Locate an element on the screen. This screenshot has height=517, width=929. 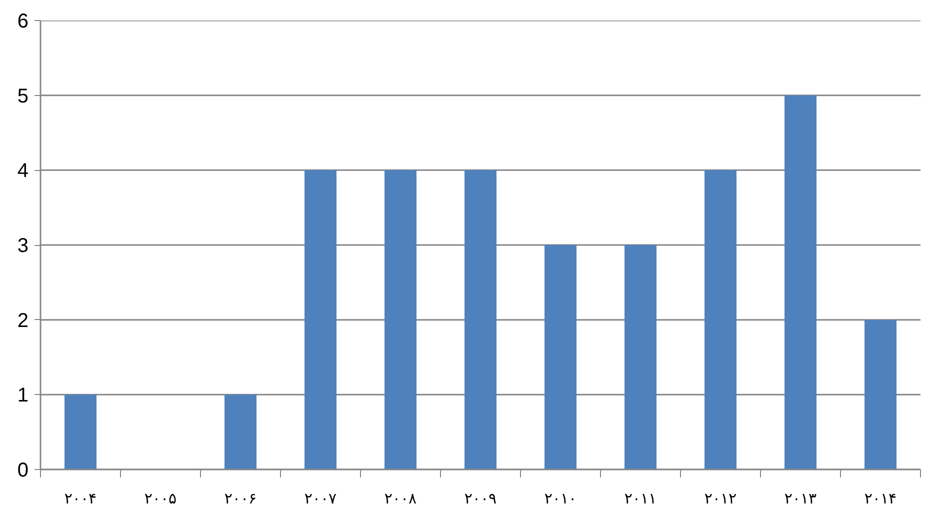
x-tick-label: ۲۰۰۴ is located at coordinates (80, 499).